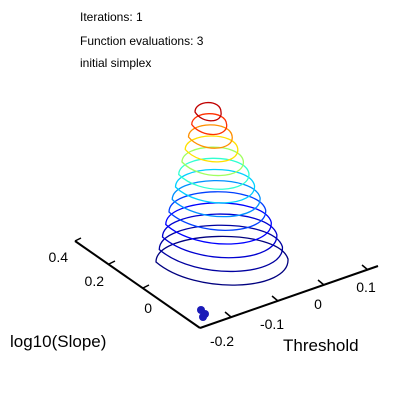 This screenshot has height=400, width=400. I want to click on y-axis-line, so click(137, 284).